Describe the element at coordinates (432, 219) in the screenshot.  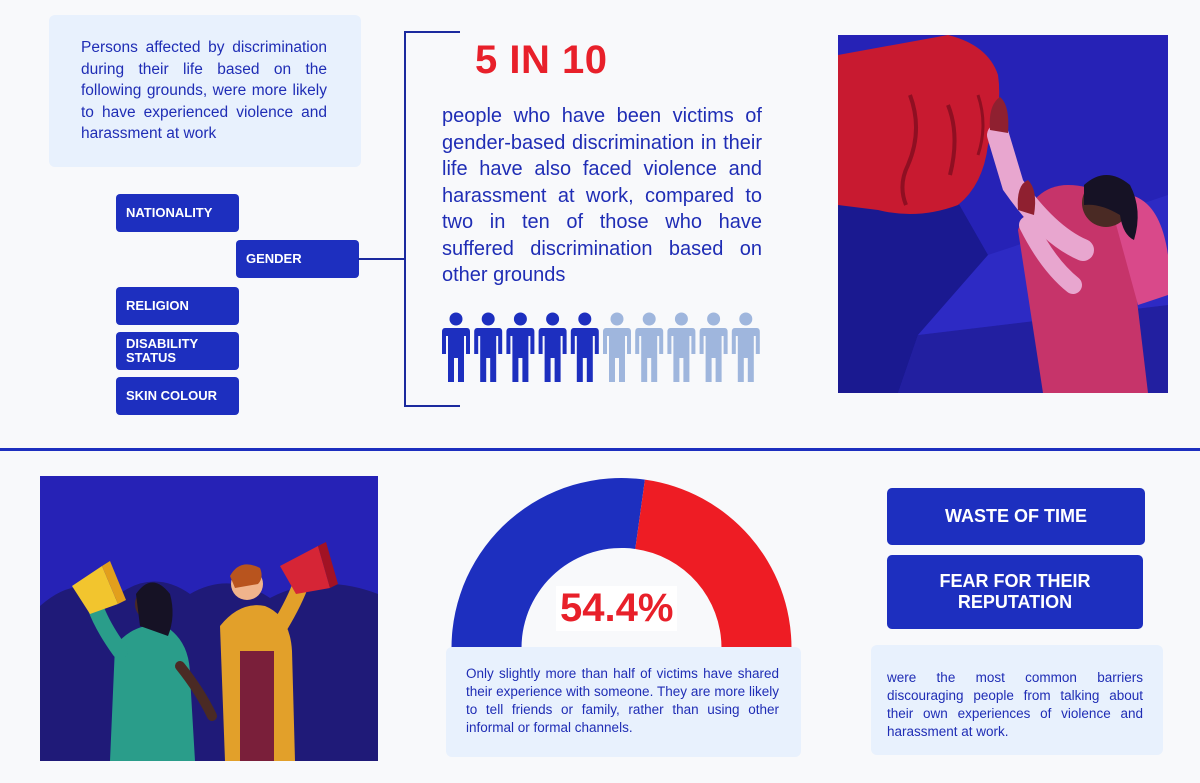
I see `bracket` at that location.